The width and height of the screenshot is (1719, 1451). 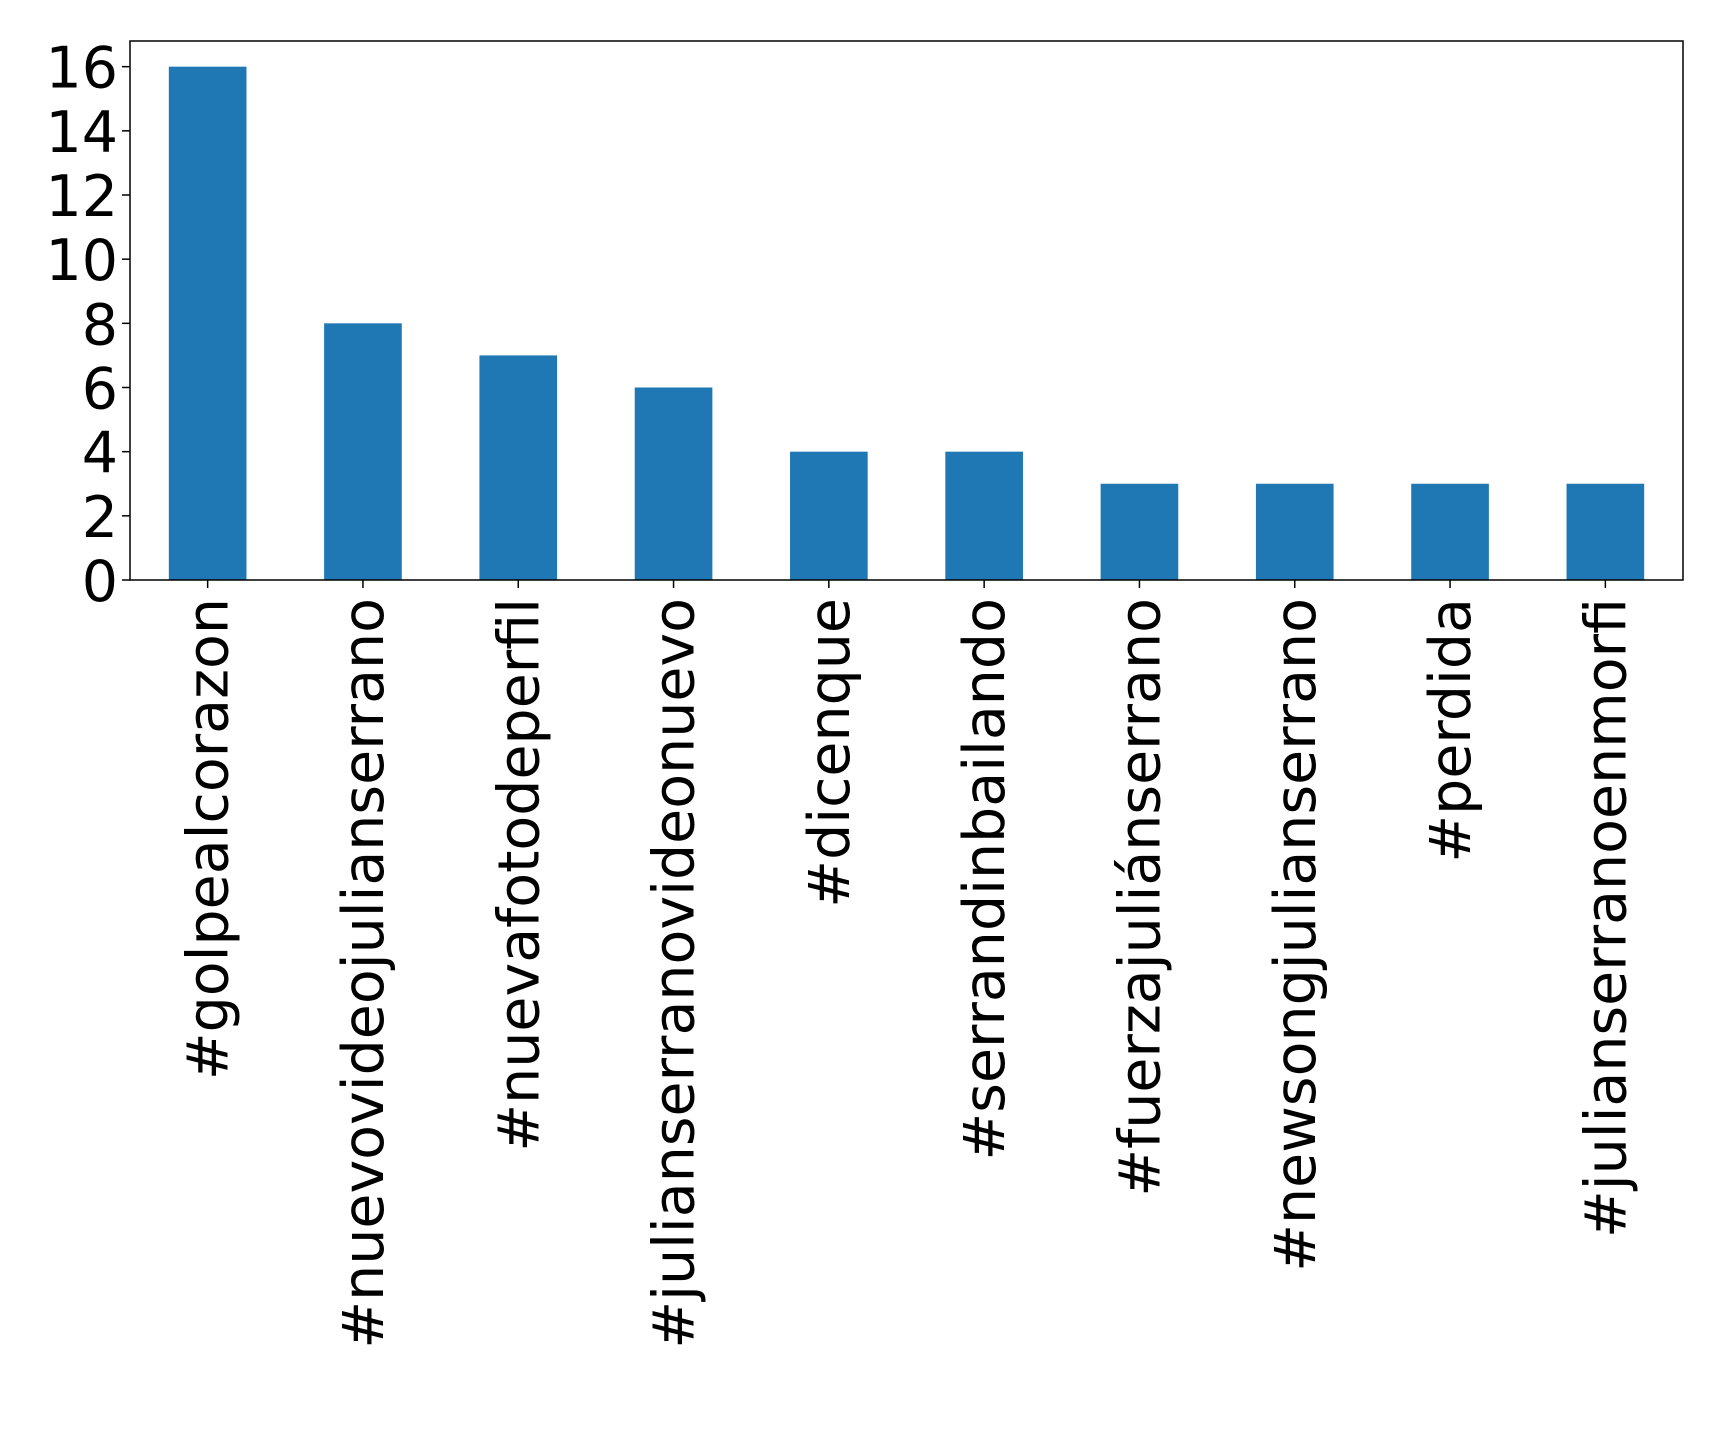 I want to click on x-tick-label: #dicenque, so click(x=830, y=753).